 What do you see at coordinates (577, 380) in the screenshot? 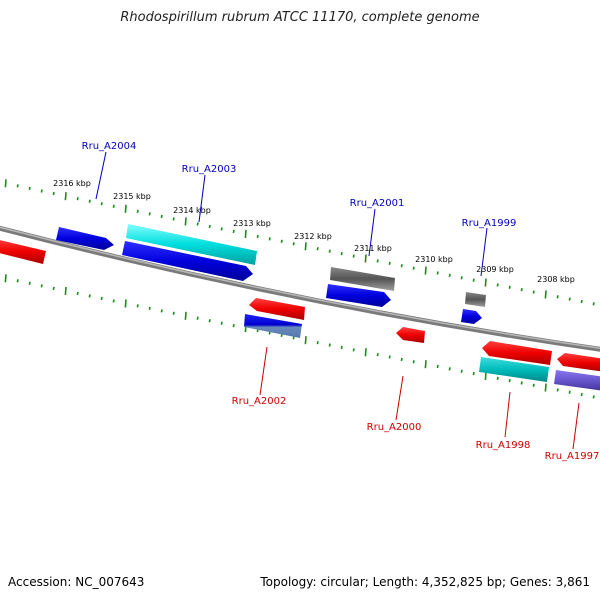
I see `gene-arrow-rru-a1997` at bounding box center [577, 380].